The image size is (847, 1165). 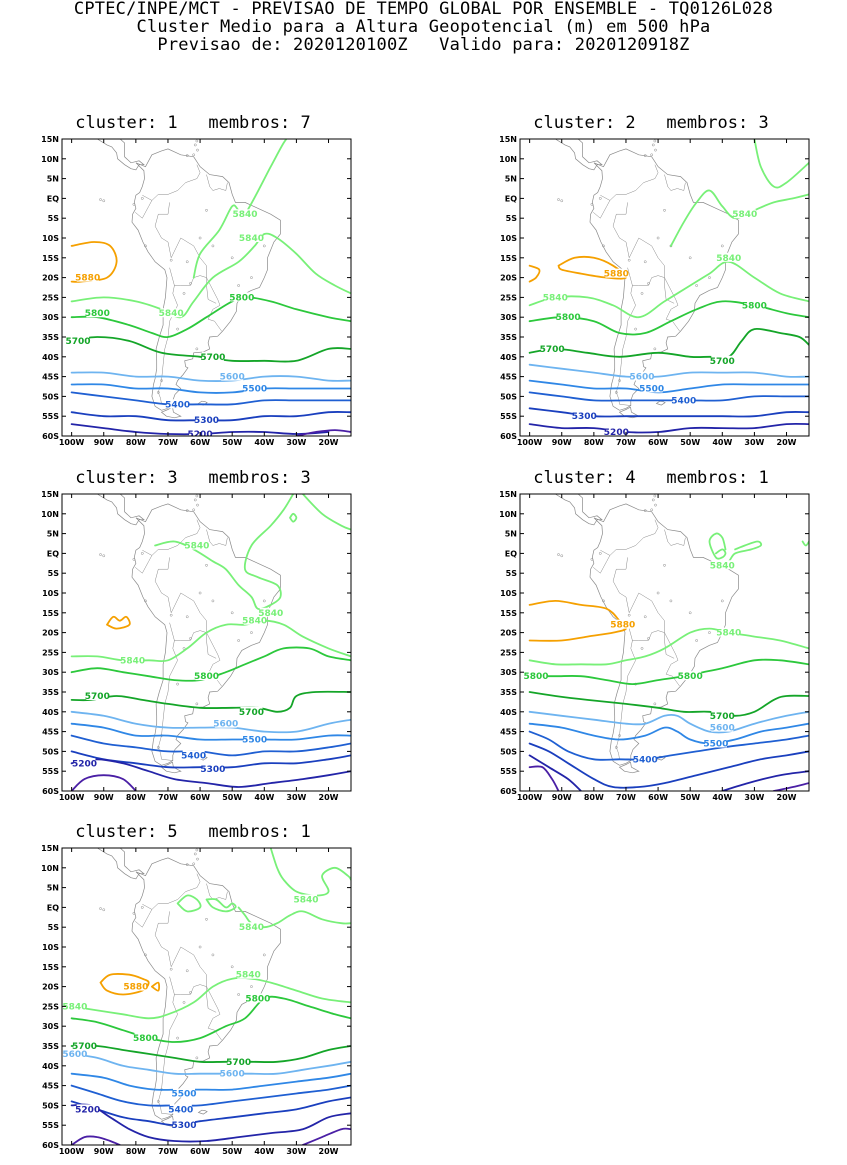 I want to click on lon-tick-label: 70W, so click(x=626, y=797).